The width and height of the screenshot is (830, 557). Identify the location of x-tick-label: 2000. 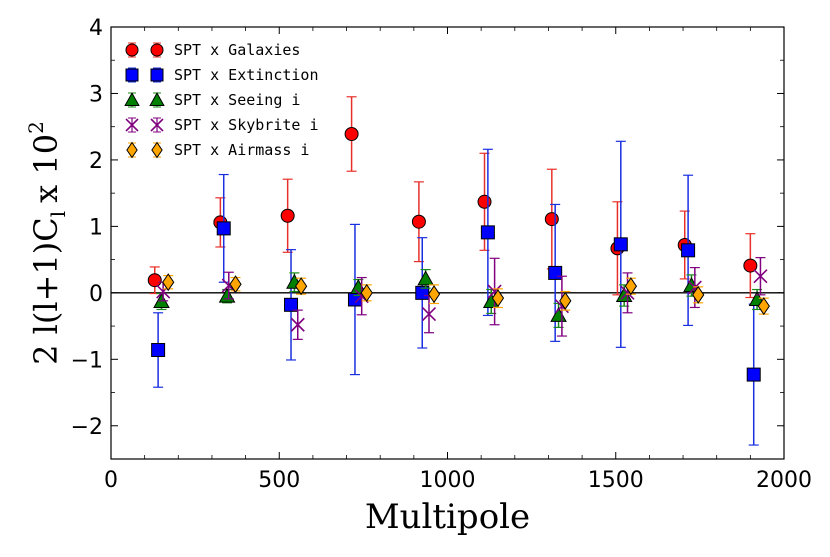
(784, 480).